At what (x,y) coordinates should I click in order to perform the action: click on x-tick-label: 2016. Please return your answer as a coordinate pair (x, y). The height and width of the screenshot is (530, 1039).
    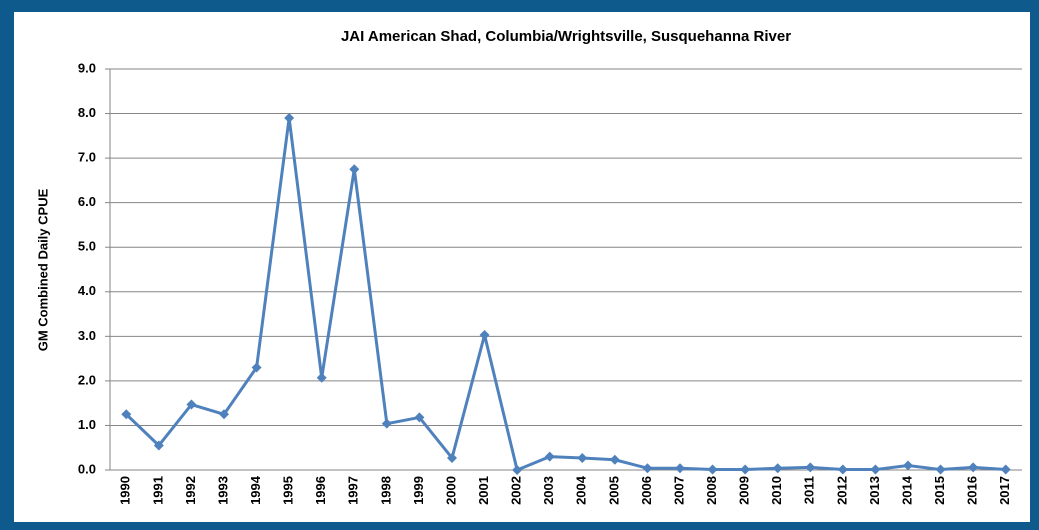
    Looking at the image, I should click on (972, 490).